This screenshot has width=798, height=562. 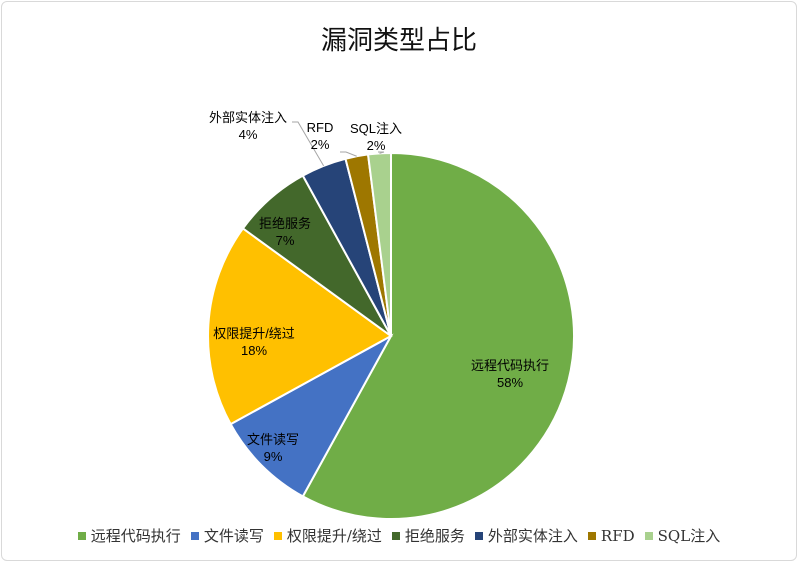 I want to click on legend: 远程代码执行 文件读写 权限提升/绕过 拒绝服务 外部实体注入 RFD SQL注入, so click(x=399, y=535).